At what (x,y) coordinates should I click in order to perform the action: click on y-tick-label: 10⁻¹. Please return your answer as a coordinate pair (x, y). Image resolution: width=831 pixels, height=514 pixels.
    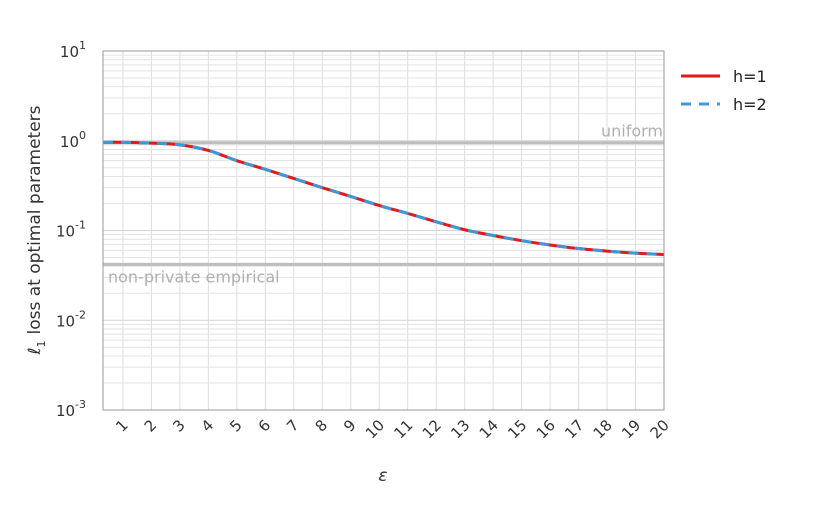
    Looking at the image, I should click on (71, 230).